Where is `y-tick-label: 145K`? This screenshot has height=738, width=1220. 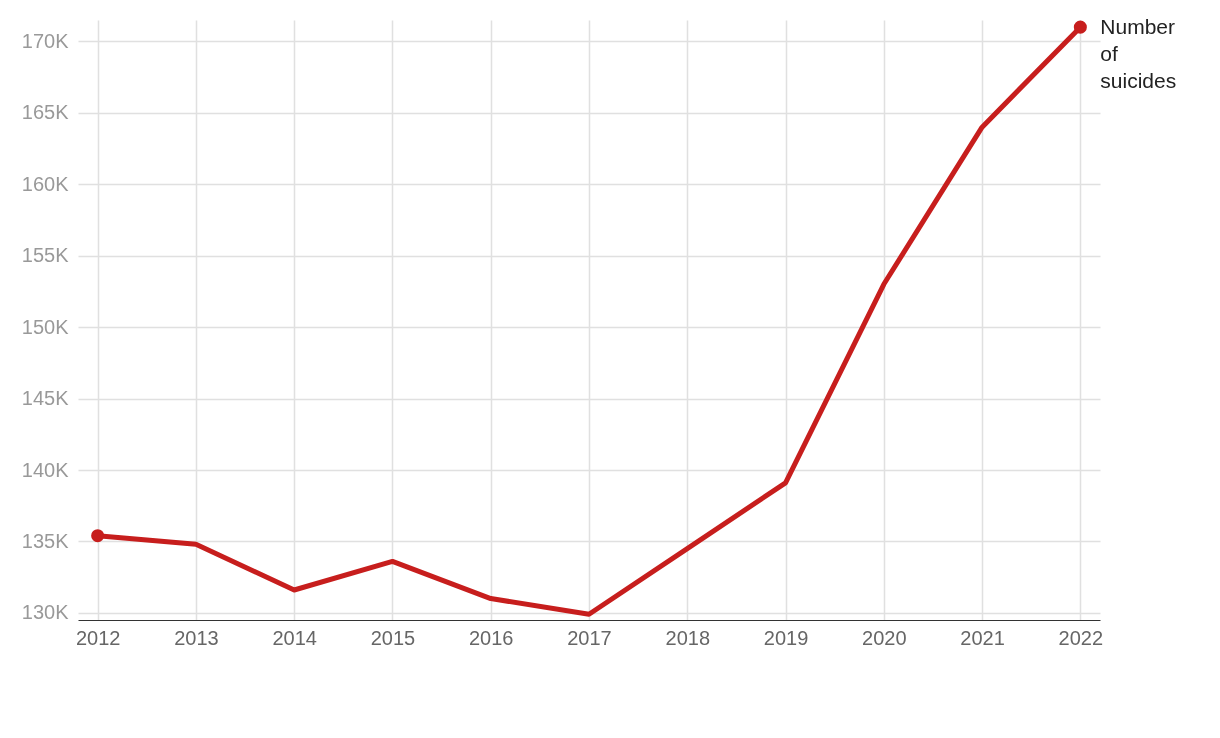 y-tick-label: 145K is located at coordinates (45, 398).